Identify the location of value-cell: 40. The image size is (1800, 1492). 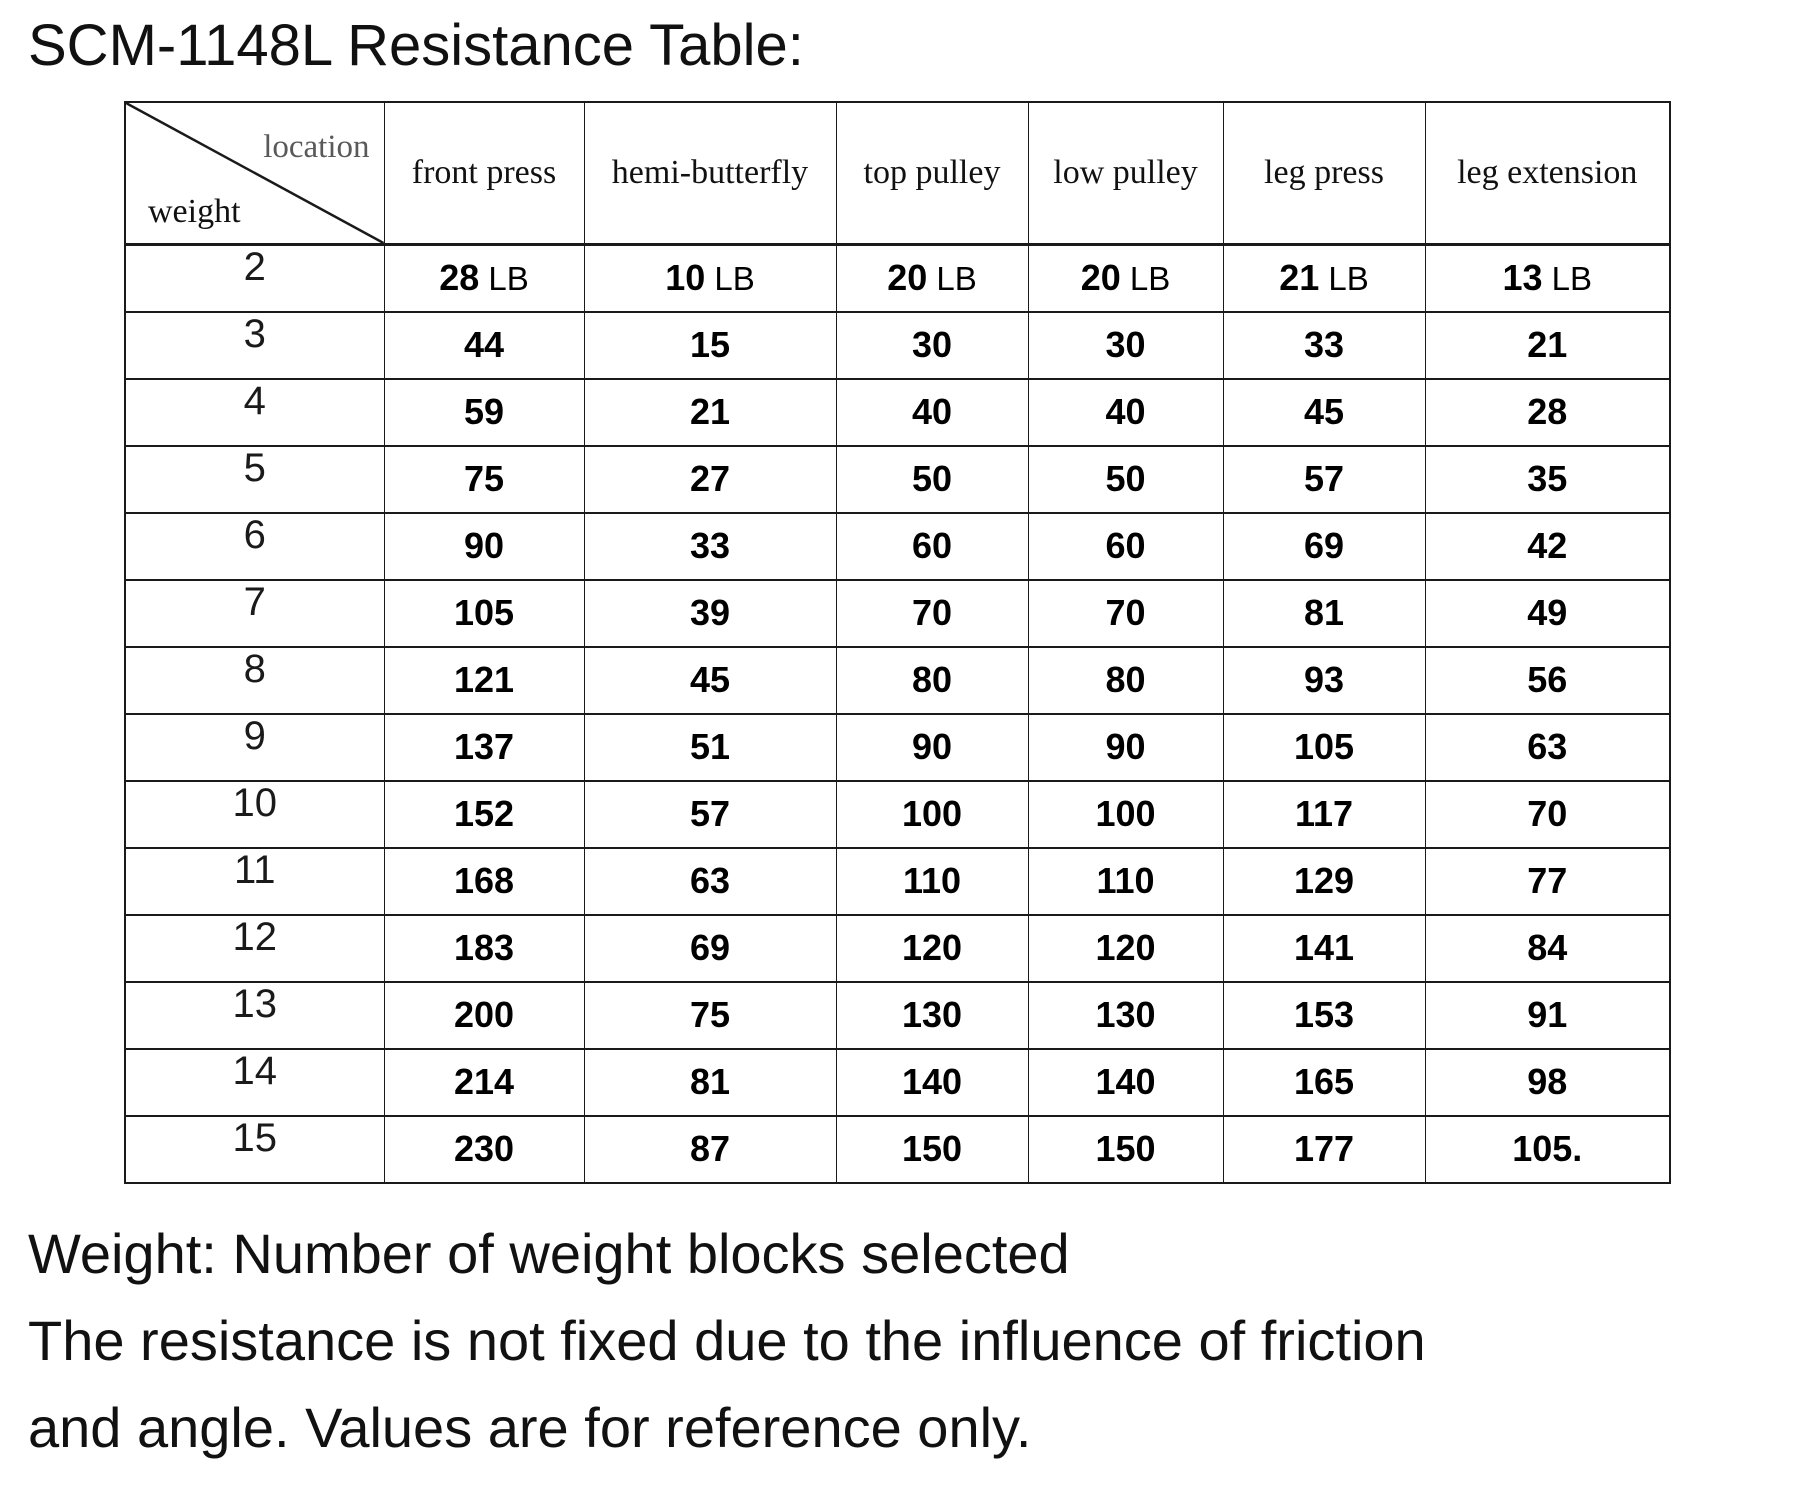
(932, 412).